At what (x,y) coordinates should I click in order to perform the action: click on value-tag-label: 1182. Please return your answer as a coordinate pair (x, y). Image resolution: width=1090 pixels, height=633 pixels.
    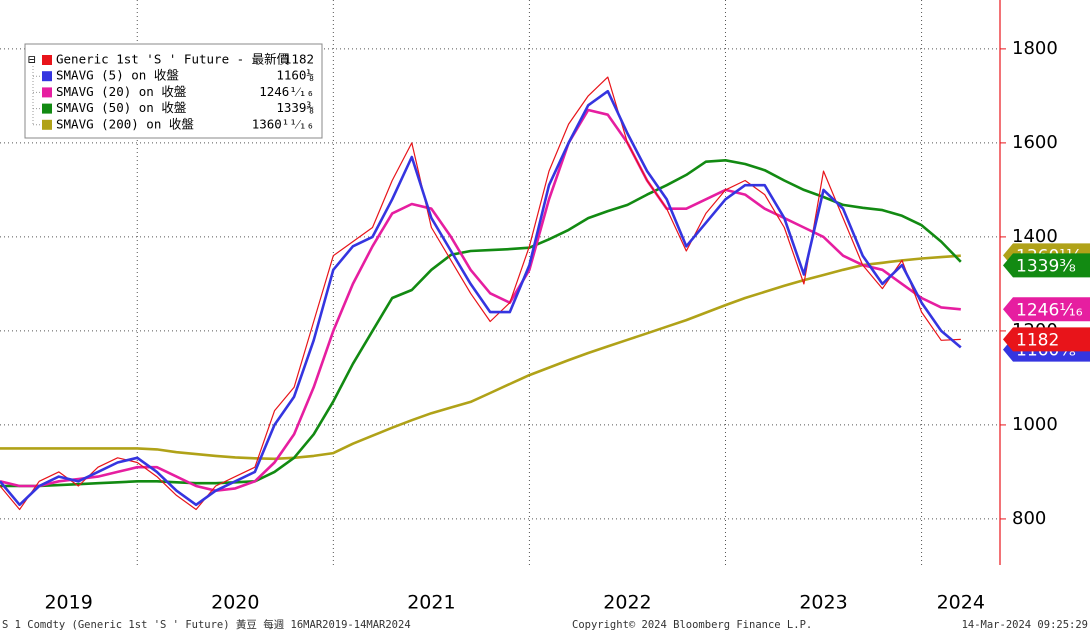
    Looking at the image, I should click on (1037, 340).